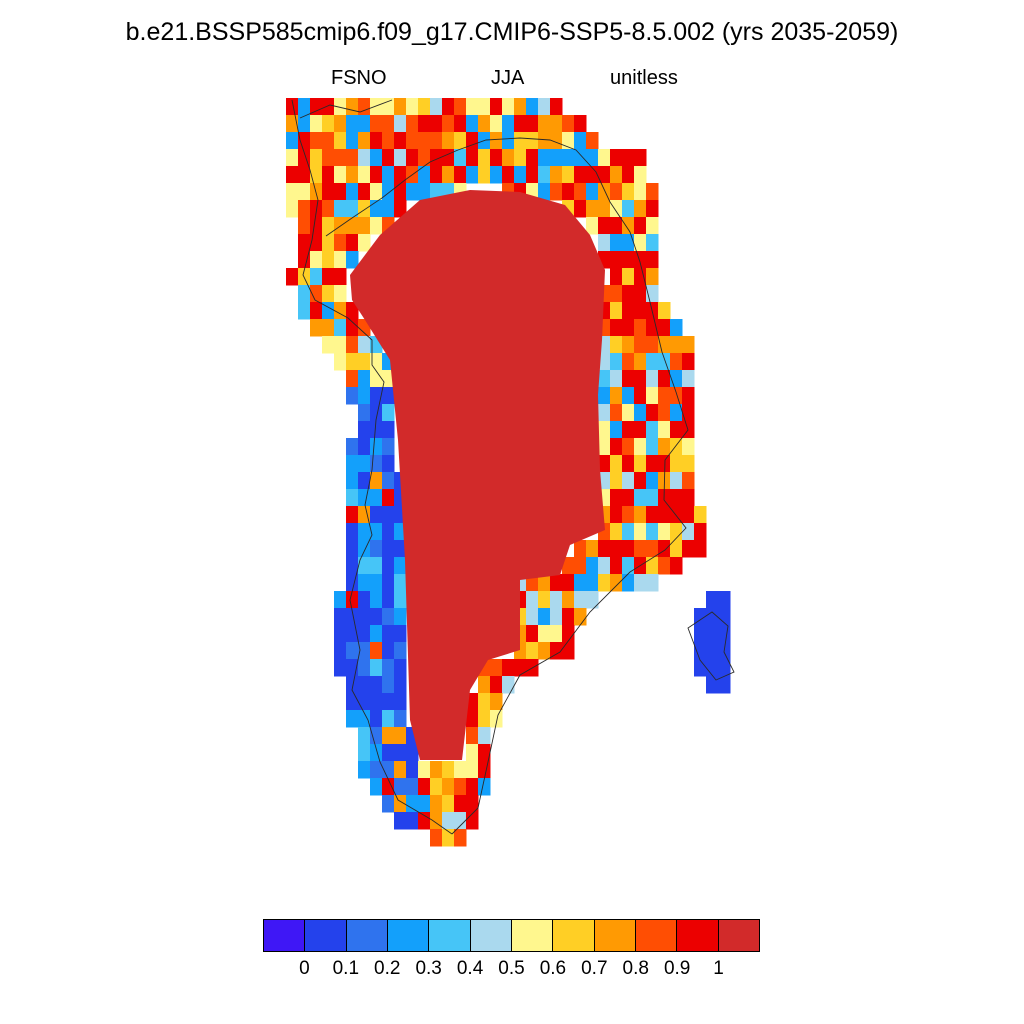 The height and width of the screenshot is (1024, 1024). Describe the element at coordinates (698, 935) in the screenshot. I see `colorbar-box` at that location.